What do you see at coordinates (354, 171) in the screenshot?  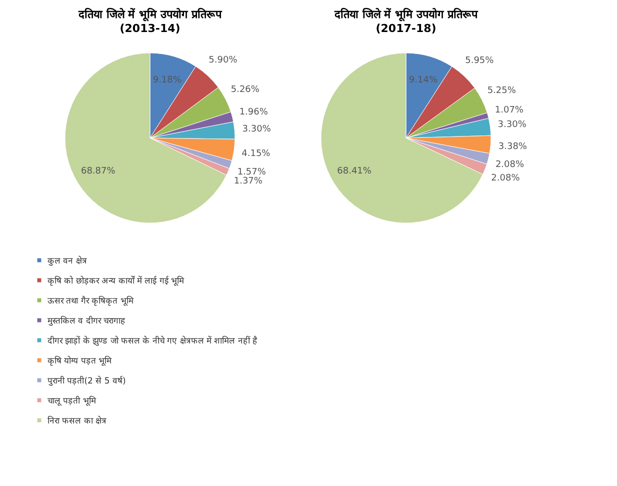 I see `data-label: 68.41%` at bounding box center [354, 171].